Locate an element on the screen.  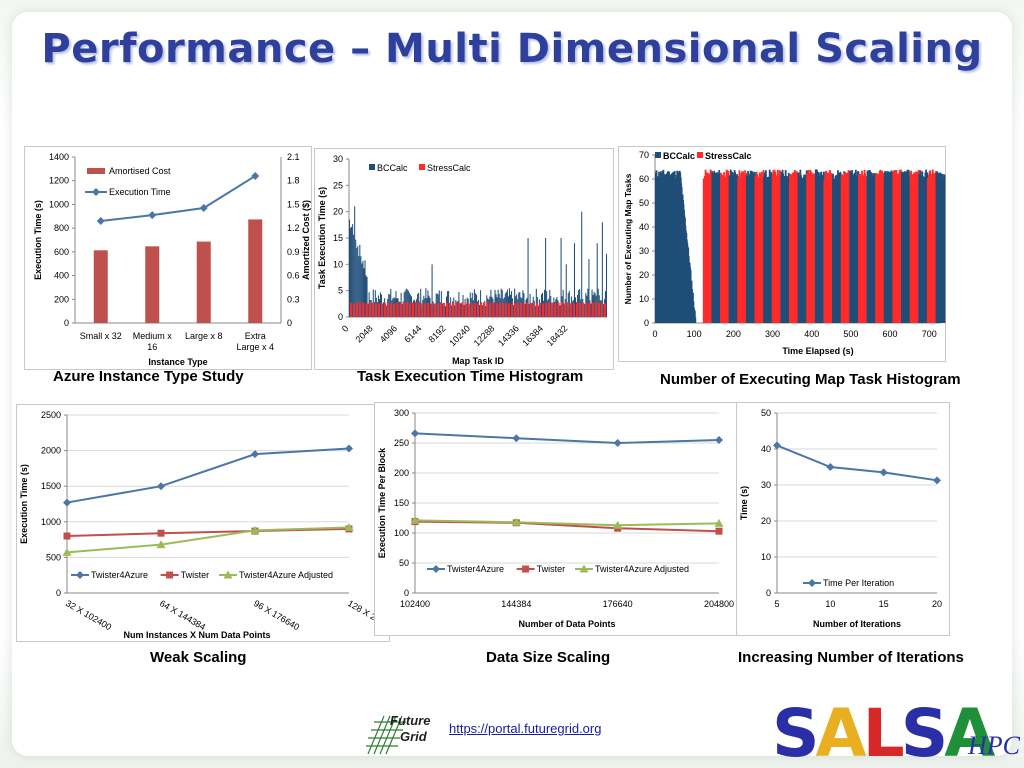
y-tick-label: 2000 is located at coordinates (51, 451).